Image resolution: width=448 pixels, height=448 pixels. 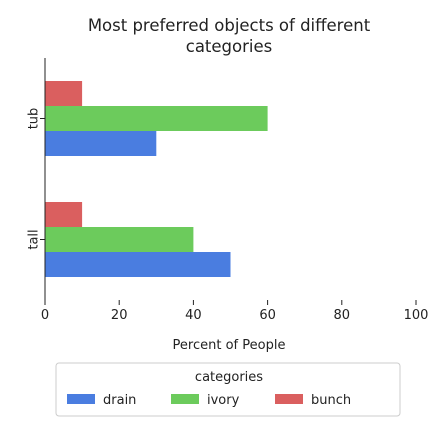 What do you see at coordinates (289, 399) in the screenshot?
I see `legend-swatch-bunch` at bounding box center [289, 399].